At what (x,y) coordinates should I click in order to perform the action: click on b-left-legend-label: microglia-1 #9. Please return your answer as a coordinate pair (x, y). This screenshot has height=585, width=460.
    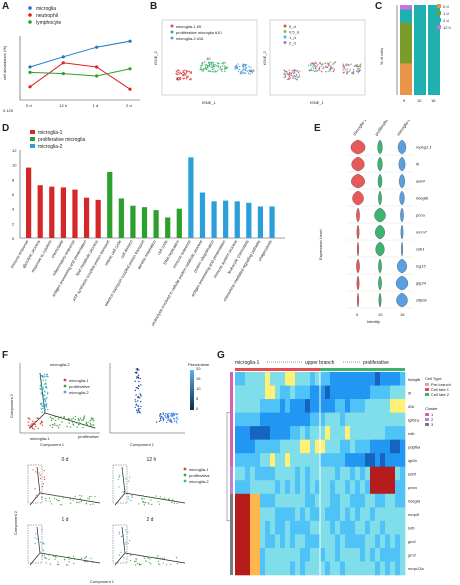
    Looking at the image, I should click on (189, 26).